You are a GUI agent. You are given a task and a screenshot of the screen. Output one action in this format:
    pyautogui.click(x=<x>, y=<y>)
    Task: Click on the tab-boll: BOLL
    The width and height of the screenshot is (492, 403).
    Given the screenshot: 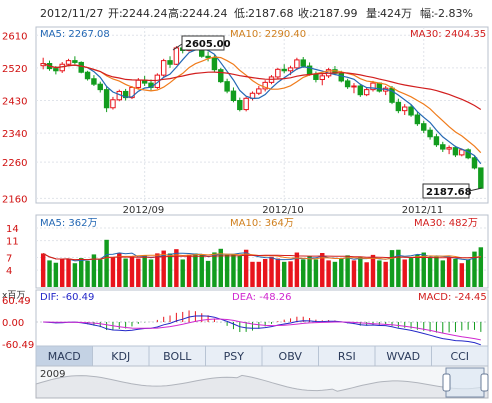 What is the action you would take?
    pyautogui.click(x=177, y=356)
    